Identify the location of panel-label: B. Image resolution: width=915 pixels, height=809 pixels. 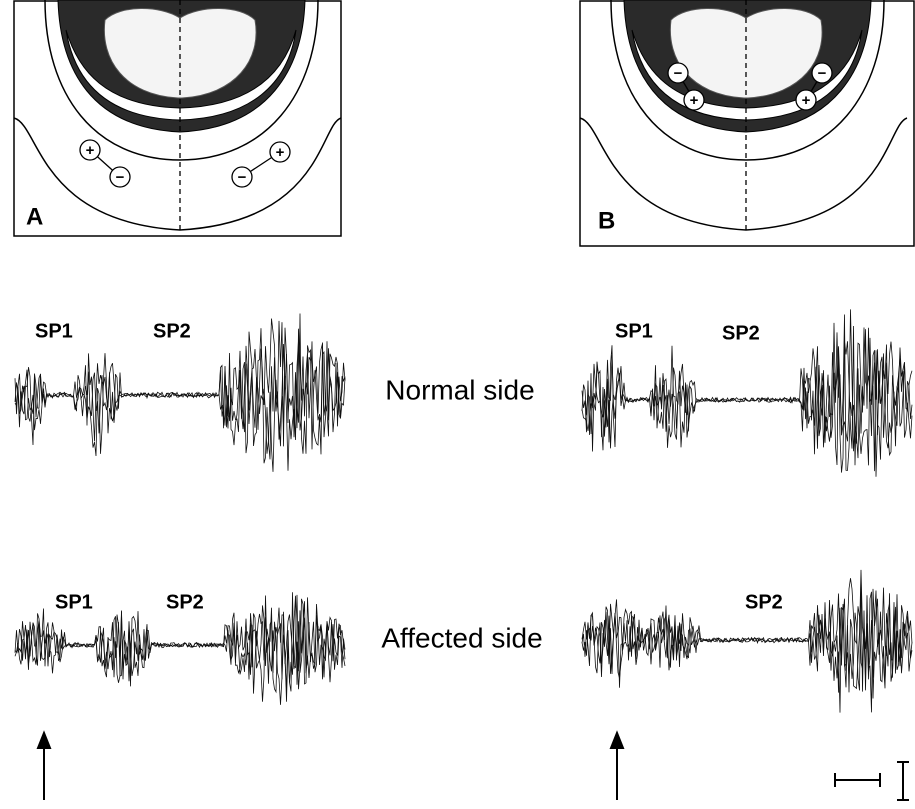
(606, 220).